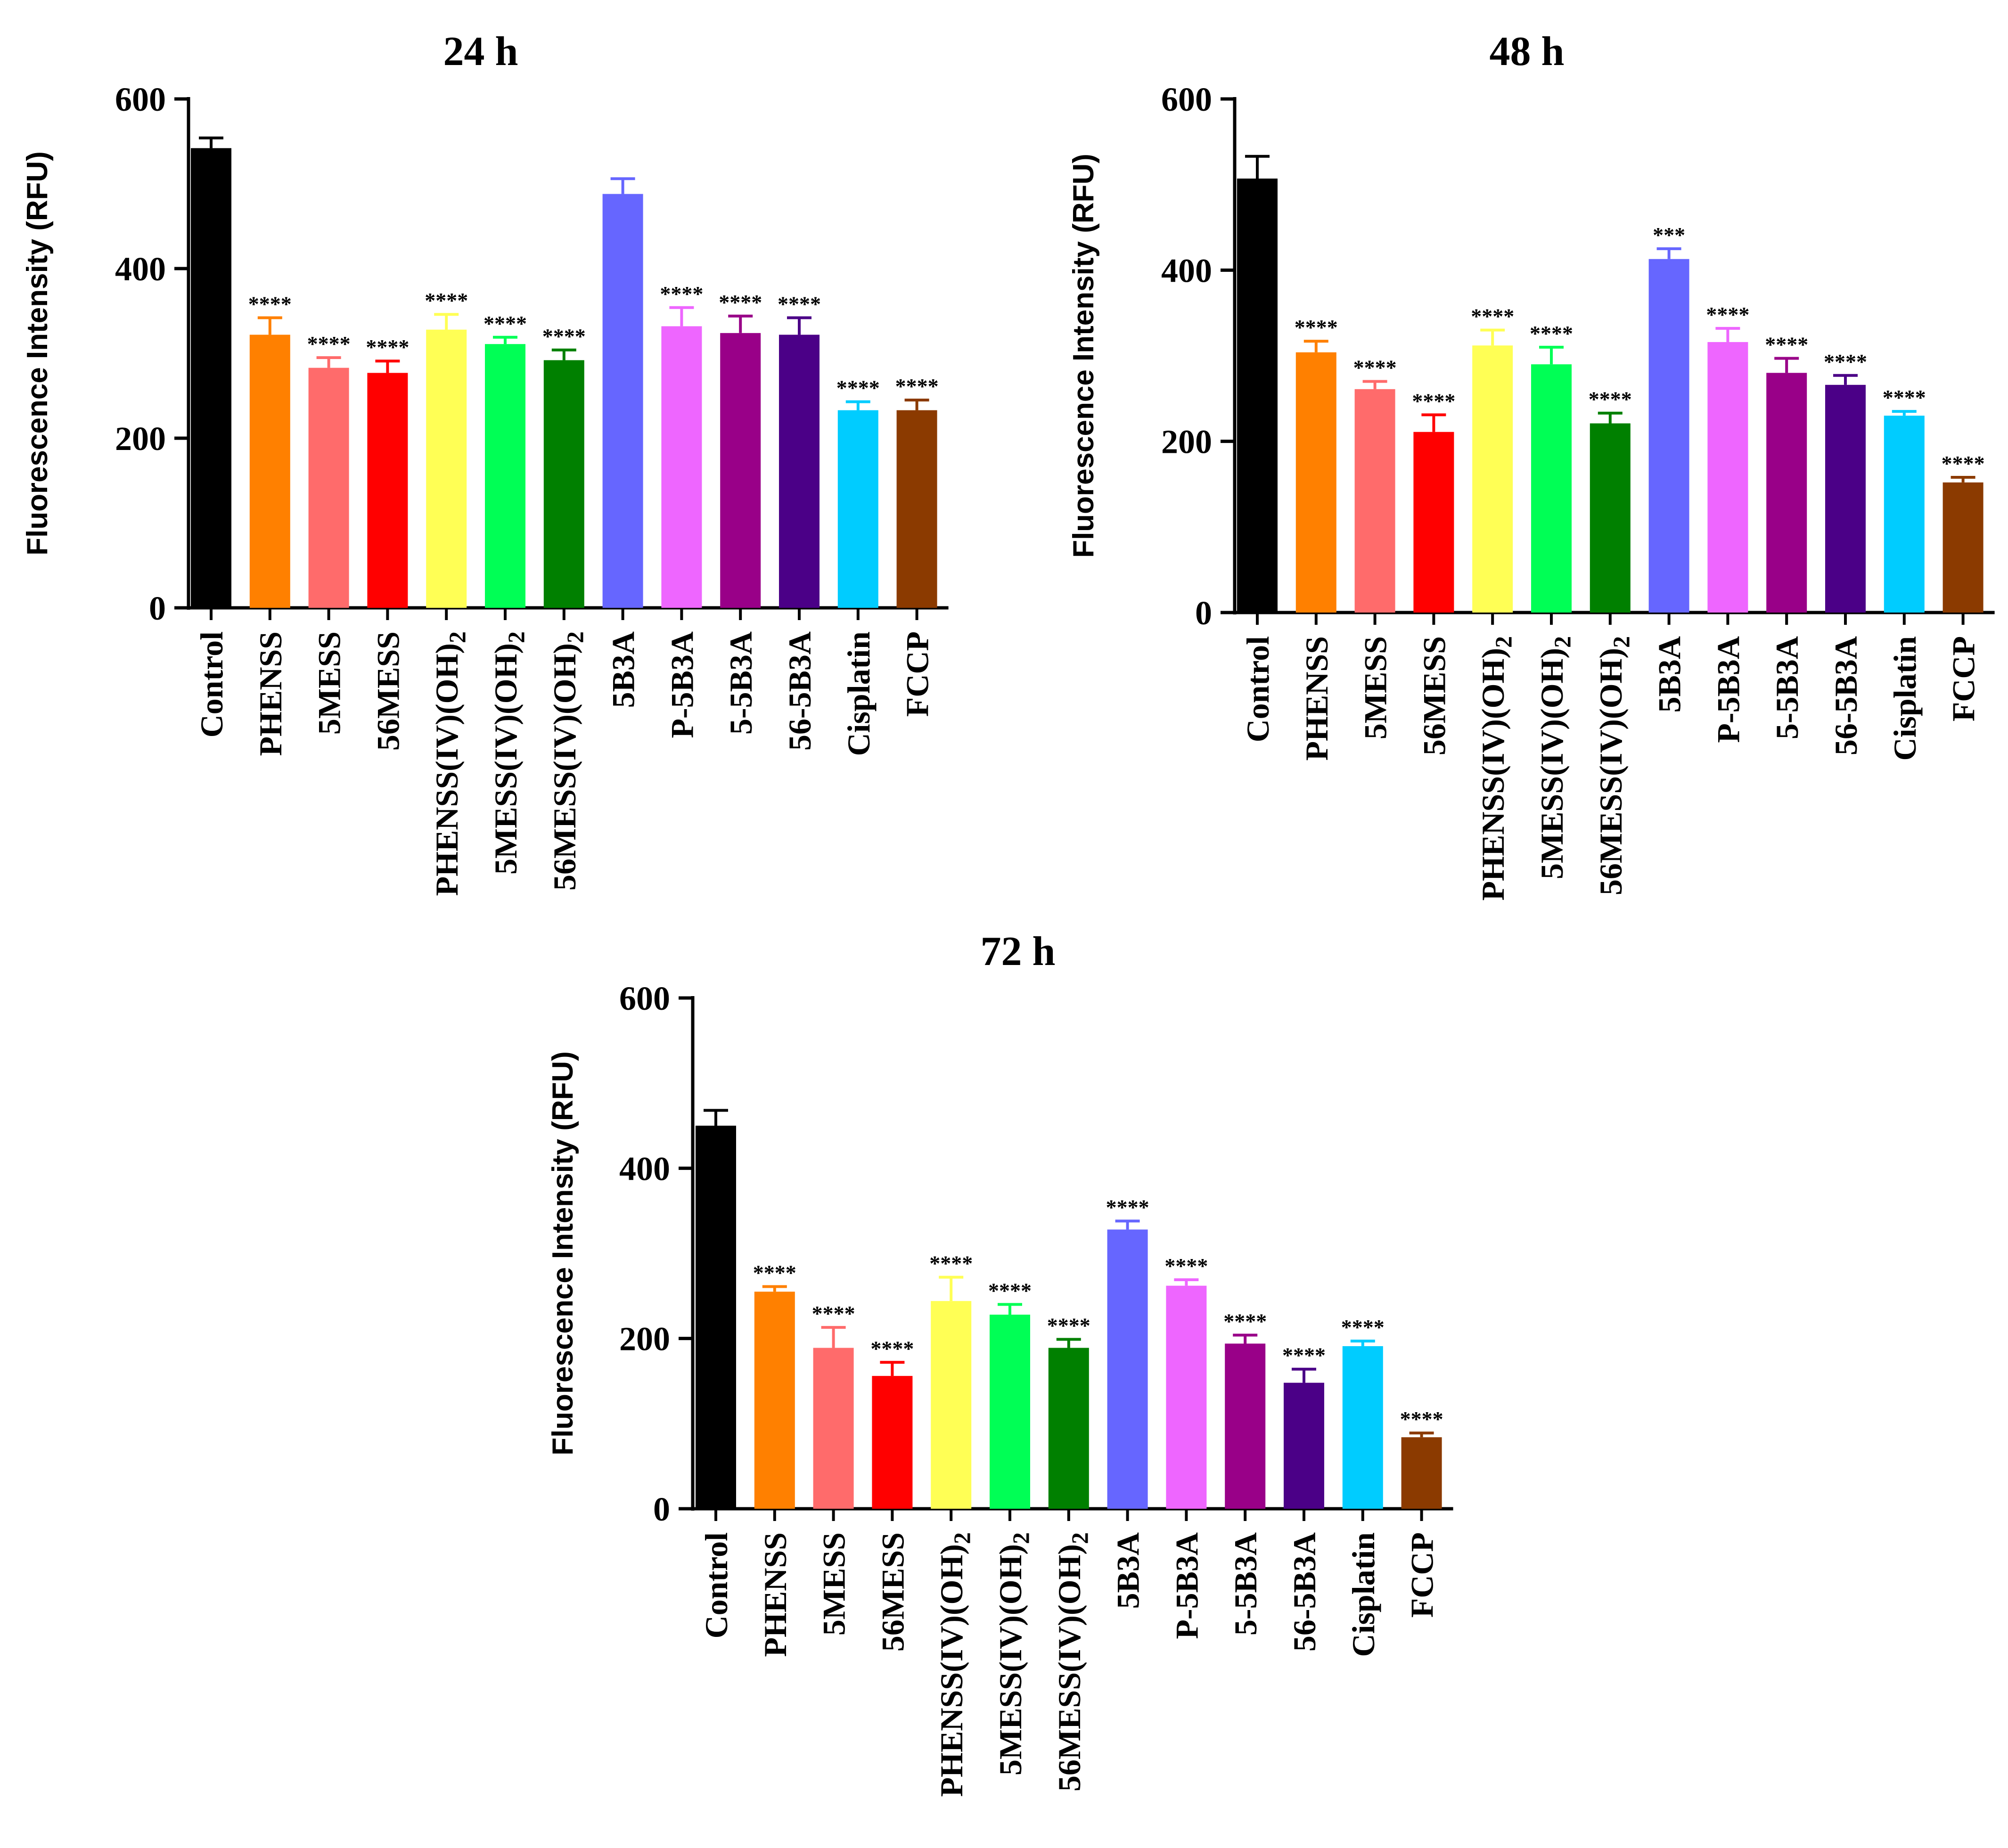 This screenshot has height=1848, width=2008. What do you see at coordinates (1422, 1575) in the screenshot?
I see `x-tick-label: FCCP` at bounding box center [1422, 1575].